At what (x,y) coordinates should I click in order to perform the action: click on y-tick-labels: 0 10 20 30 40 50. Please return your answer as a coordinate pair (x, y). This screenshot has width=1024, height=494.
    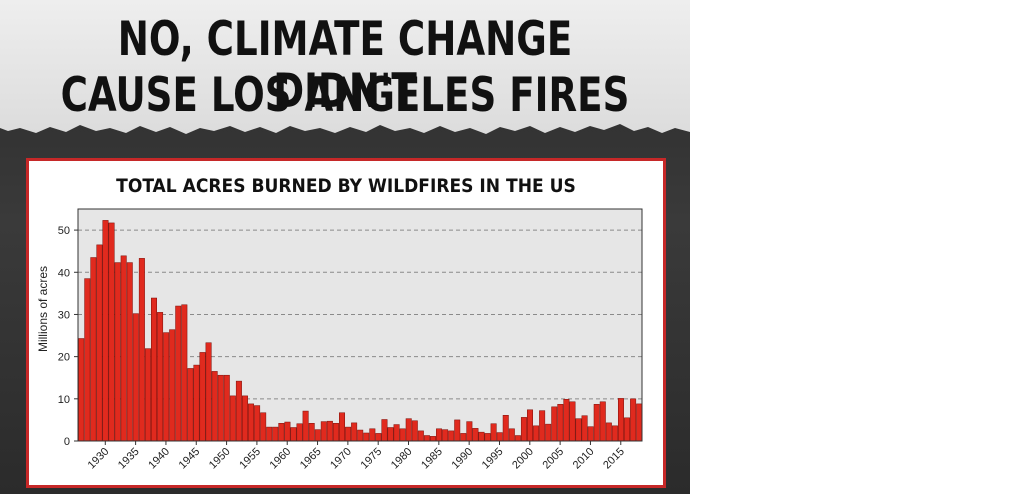
    Looking at the image, I should click on (64, 336).